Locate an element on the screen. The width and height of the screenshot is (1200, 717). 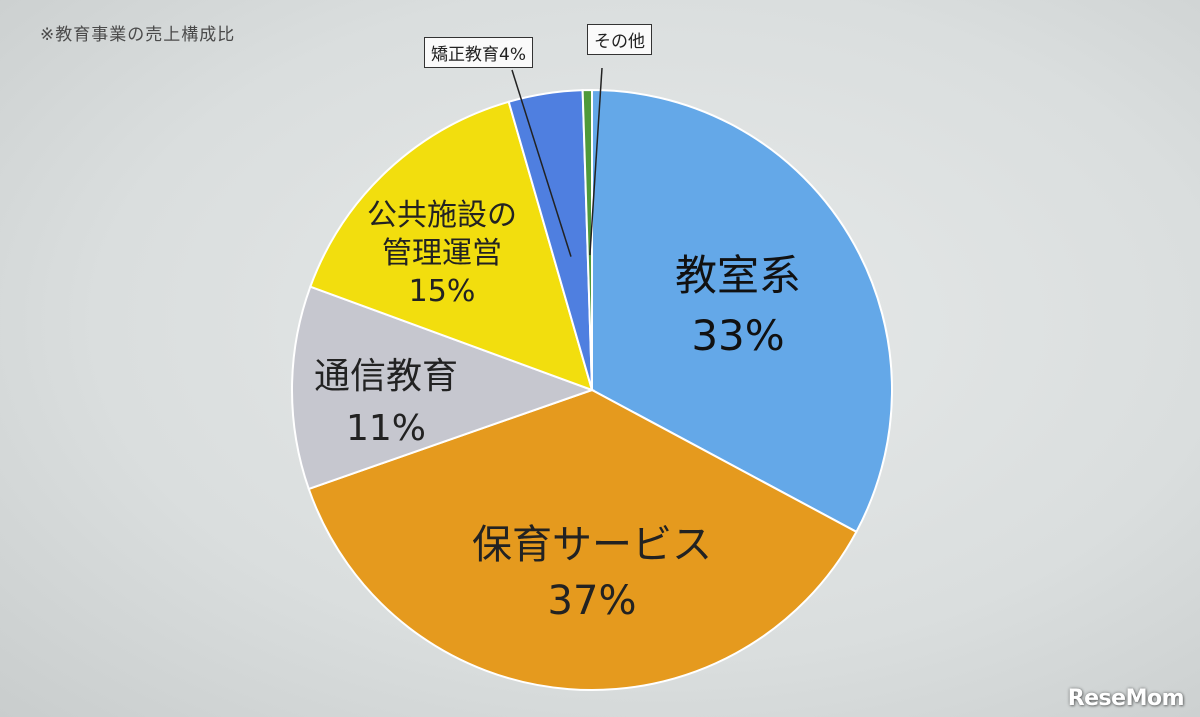
callout-leader-lines is located at coordinates (557, 162).